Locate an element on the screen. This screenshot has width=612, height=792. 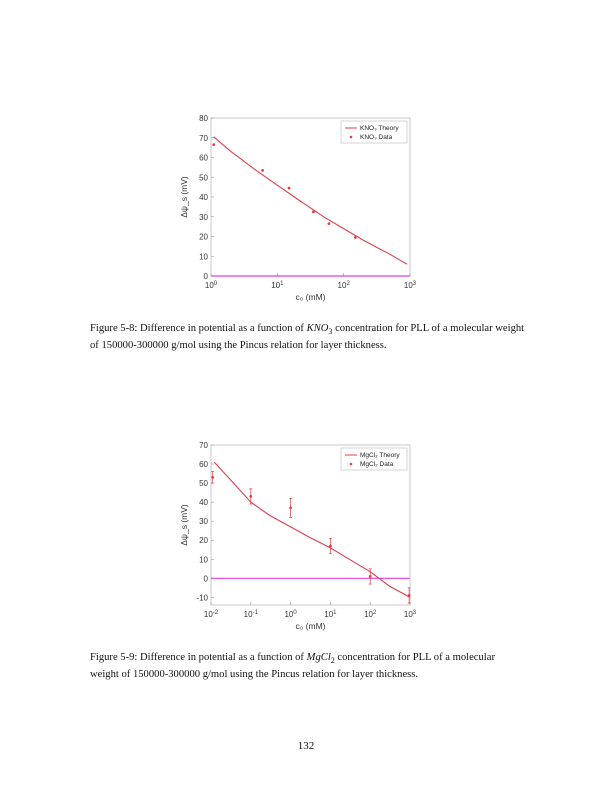
caption-math: KNO is located at coordinates (317, 328).